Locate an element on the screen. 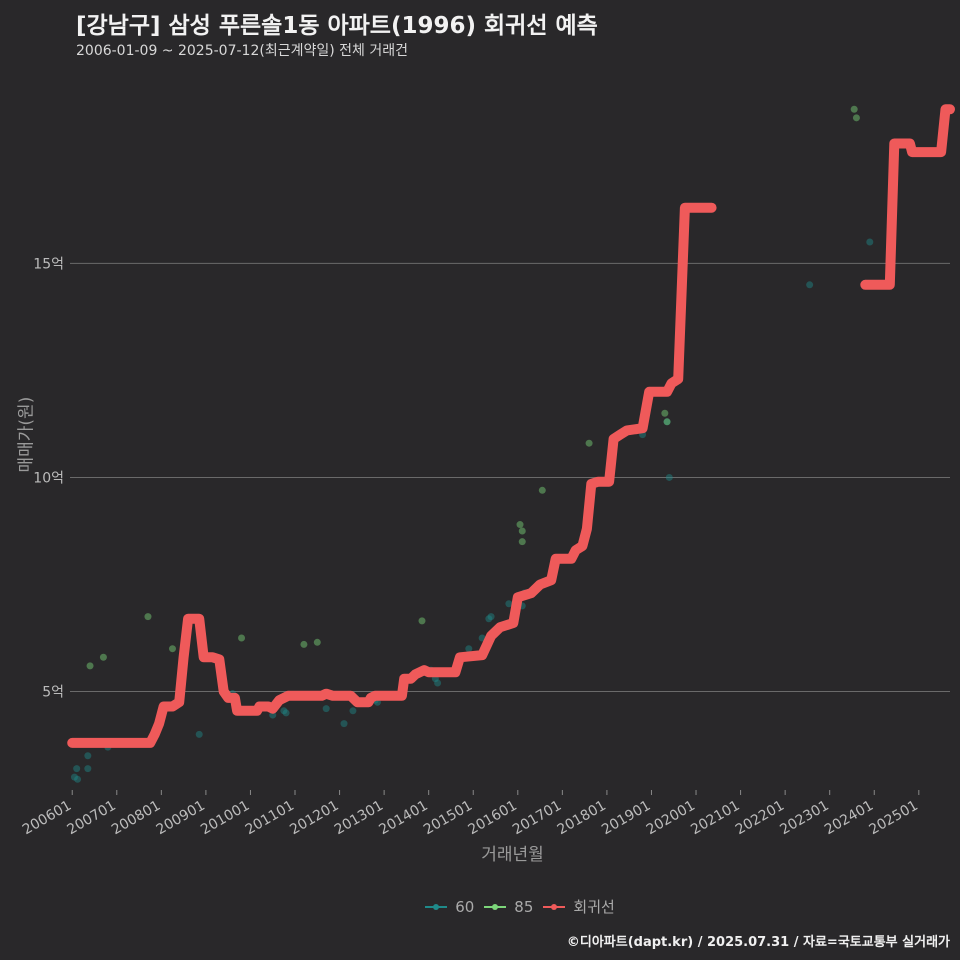 The image size is (960, 960). chart-subtitle: 2006-01-09 ~ 2025-07-12(최근계약일) 전체 거래건 is located at coordinates (242, 51).